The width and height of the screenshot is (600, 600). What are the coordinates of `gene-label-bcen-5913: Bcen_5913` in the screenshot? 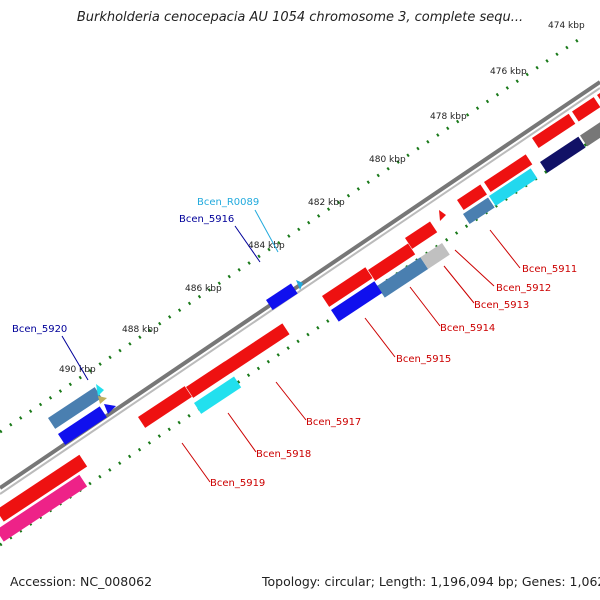 It's located at (501, 305).